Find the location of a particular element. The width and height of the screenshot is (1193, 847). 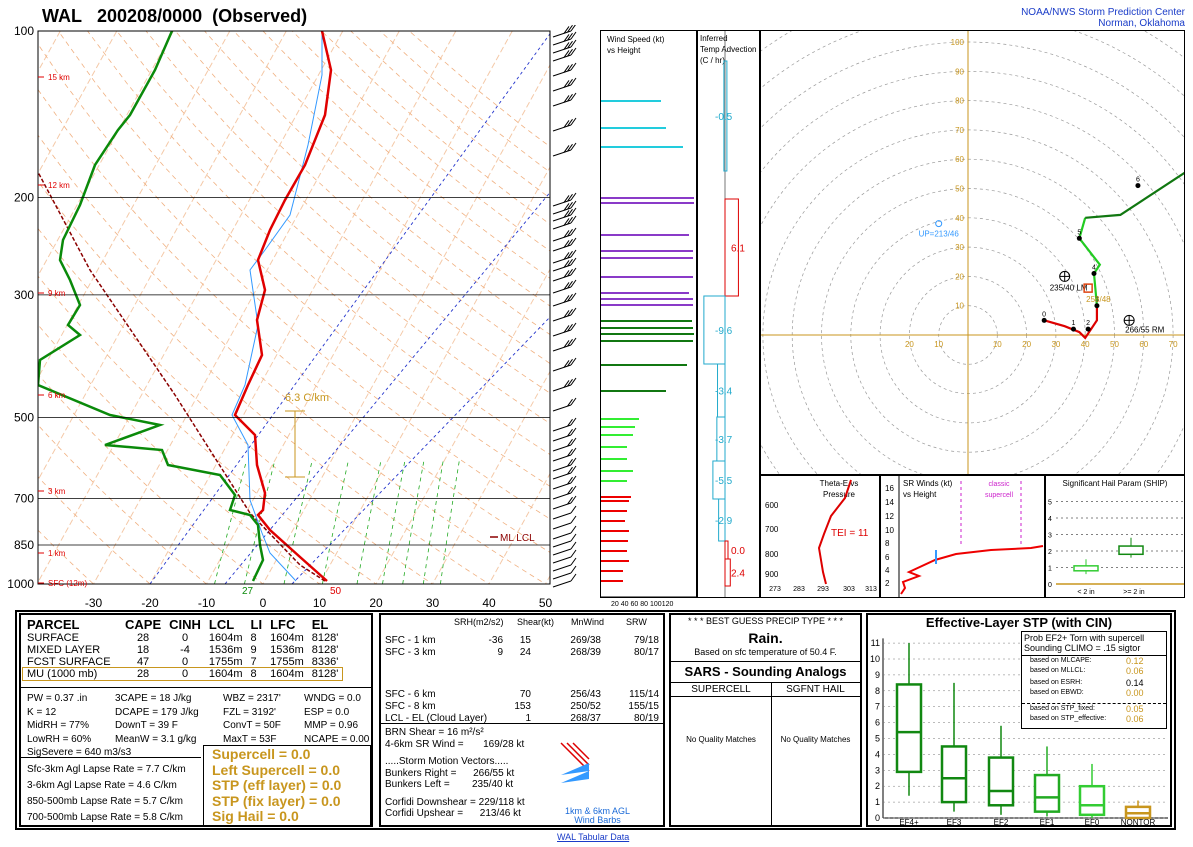

sars-col-hail: SGFNT HAIL is located at coordinates (815, 689).